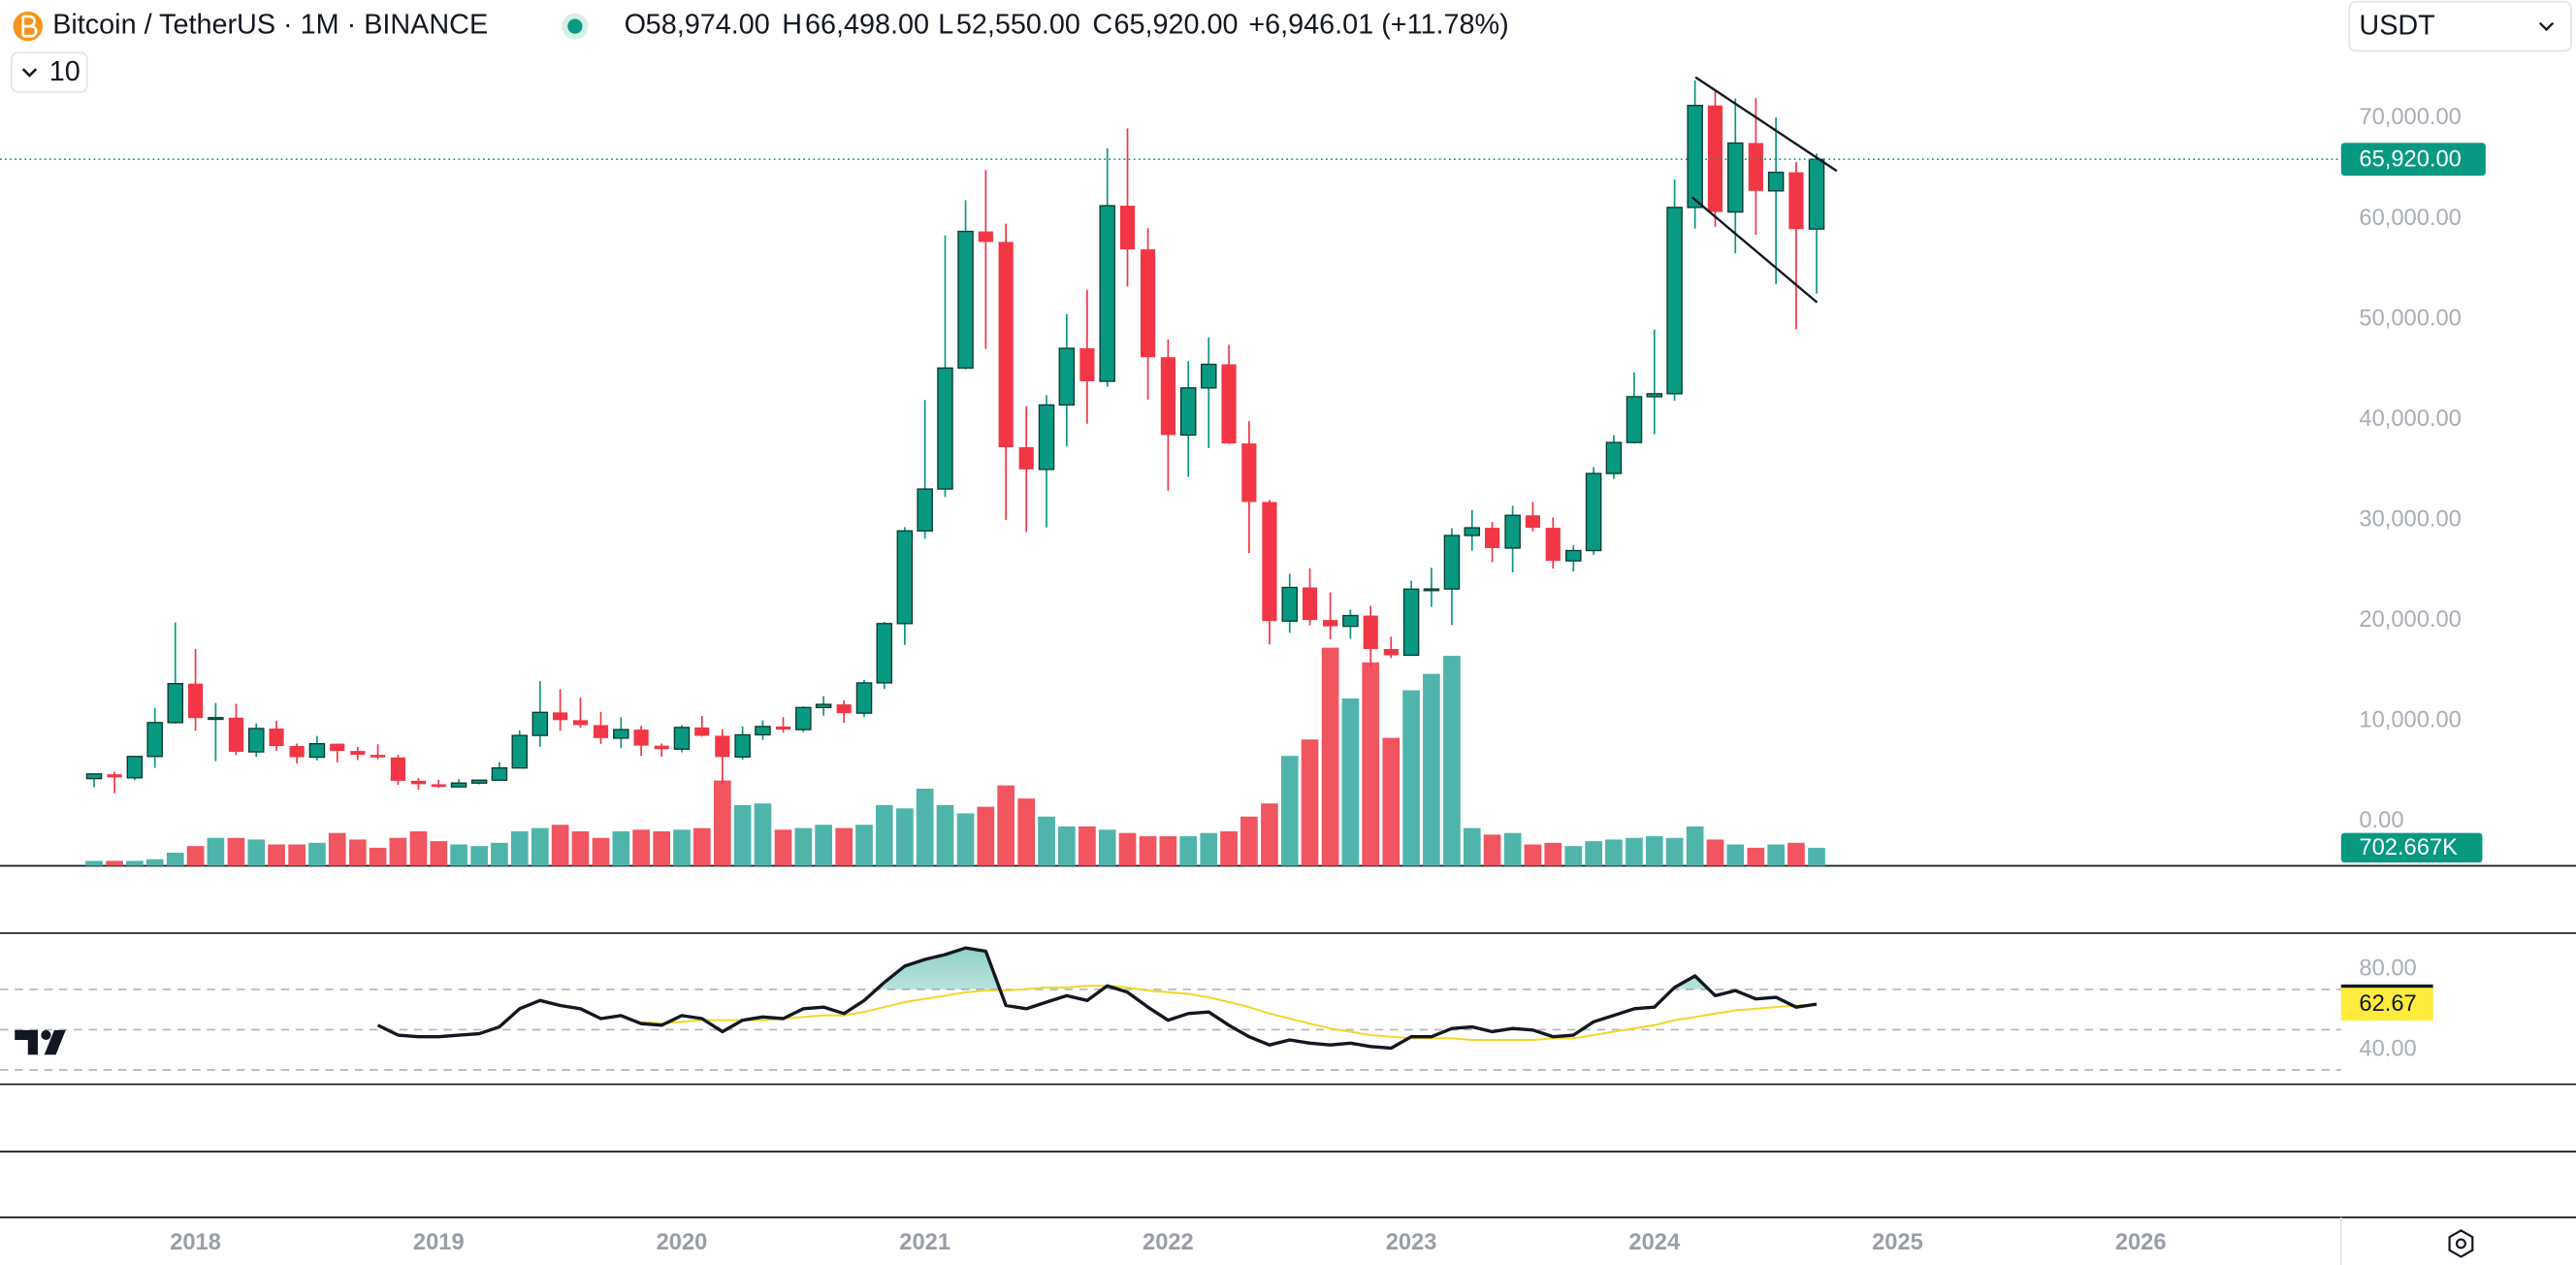 Image resolution: width=2576 pixels, height=1265 pixels. I want to click on last-price-box, so click(2413, 160).